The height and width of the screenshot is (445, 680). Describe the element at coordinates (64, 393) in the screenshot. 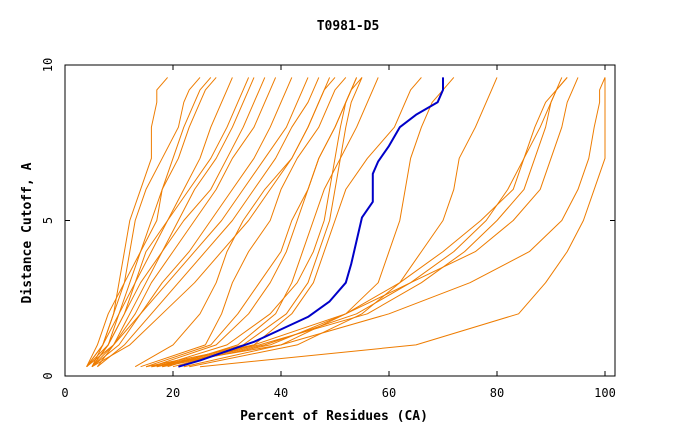

I see `x-tick-label: 0` at that location.